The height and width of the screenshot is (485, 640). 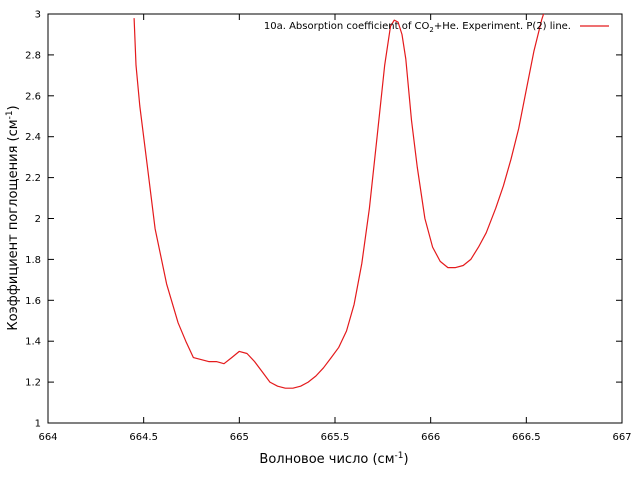 What do you see at coordinates (38, 424) in the screenshot?
I see `y-tick-label: 1` at bounding box center [38, 424].